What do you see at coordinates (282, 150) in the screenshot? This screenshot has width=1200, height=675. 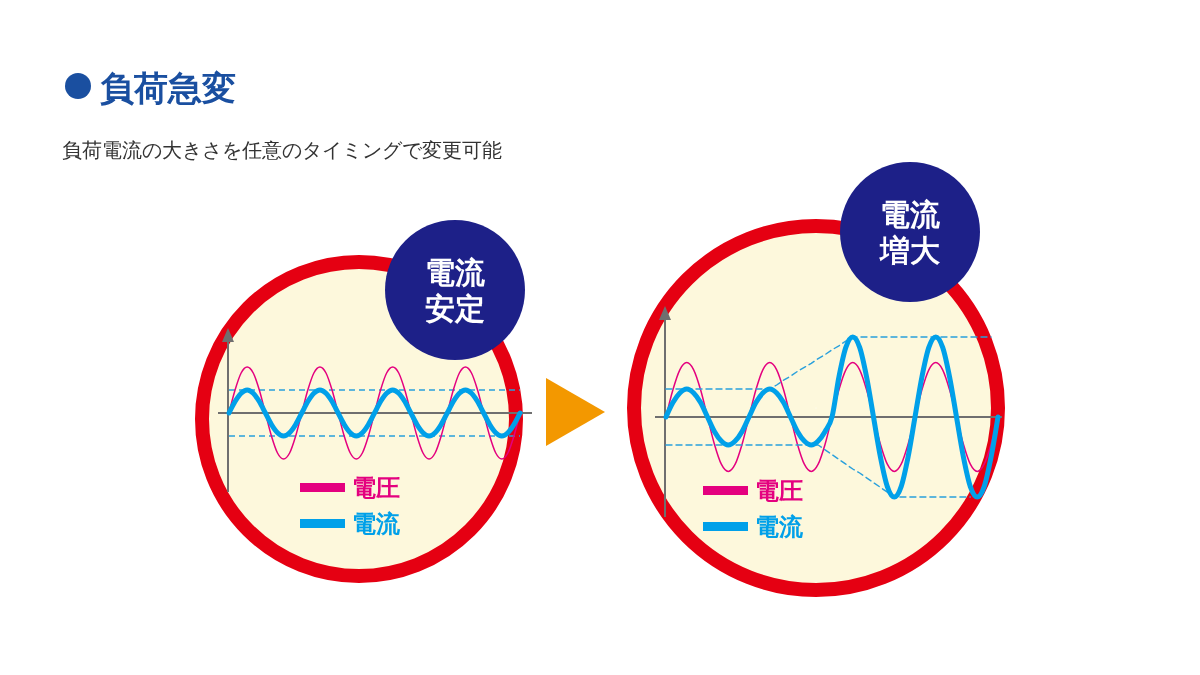 I see `chart-subtitle: 負荷電流の大きさを任意のタイミングで変更可能` at bounding box center [282, 150].